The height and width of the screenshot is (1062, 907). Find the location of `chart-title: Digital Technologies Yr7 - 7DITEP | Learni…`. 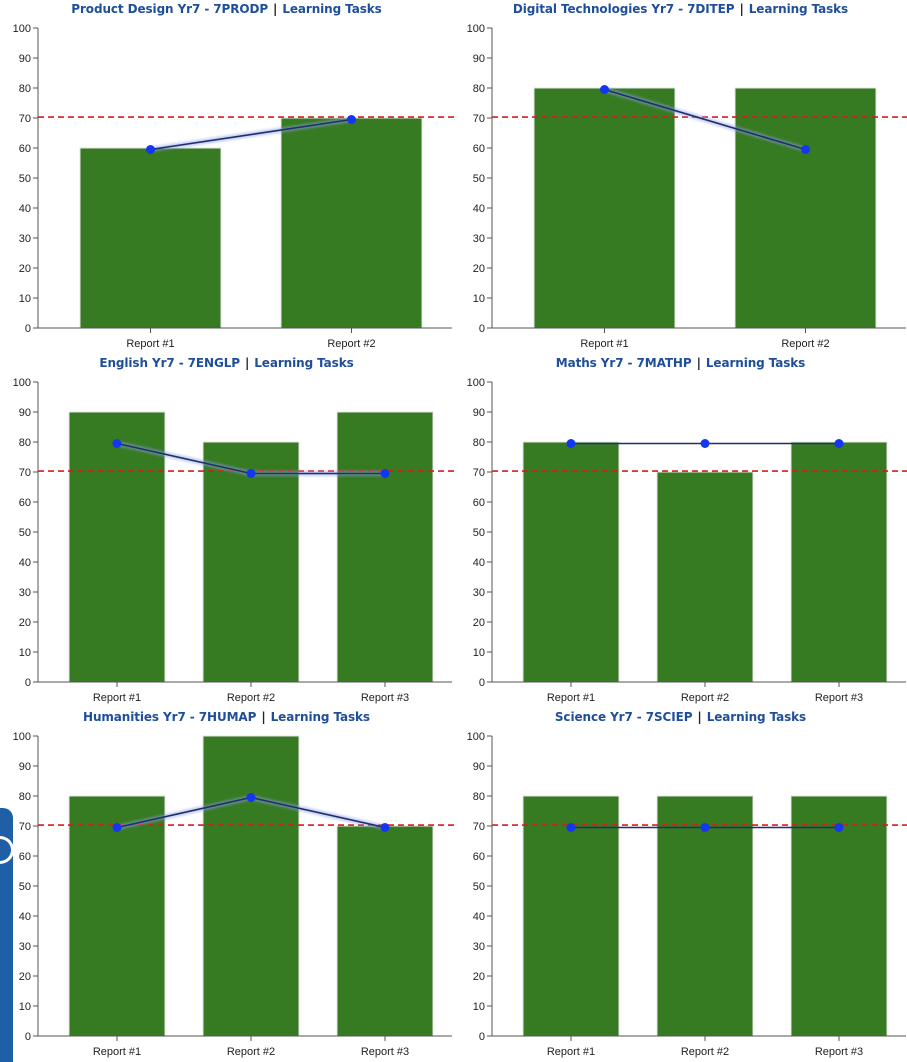

chart-title: Digital Technologies Yr7 - 7DITEP | Learni… is located at coordinates (680, 9).